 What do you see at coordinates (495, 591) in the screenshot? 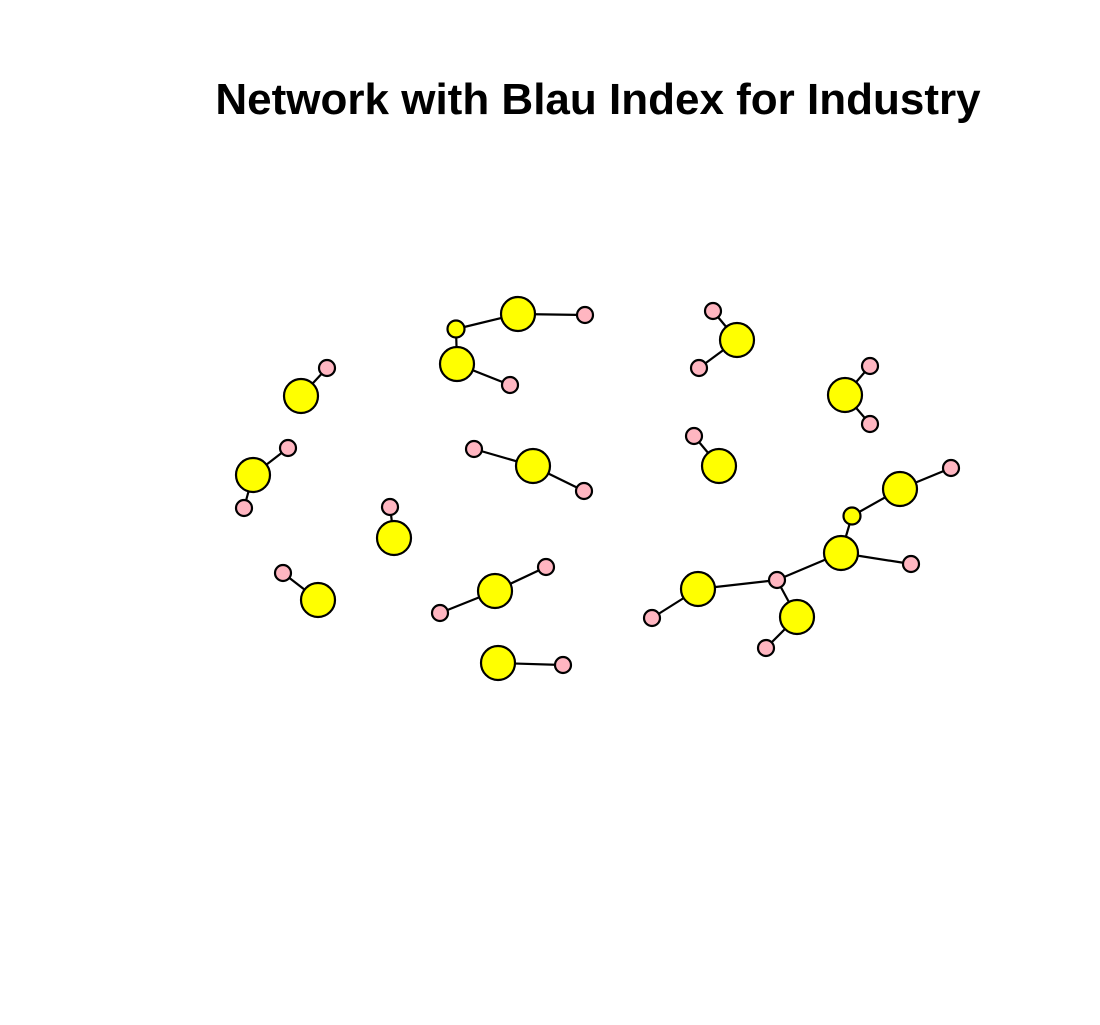
I see `focal-node-y12` at bounding box center [495, 591].